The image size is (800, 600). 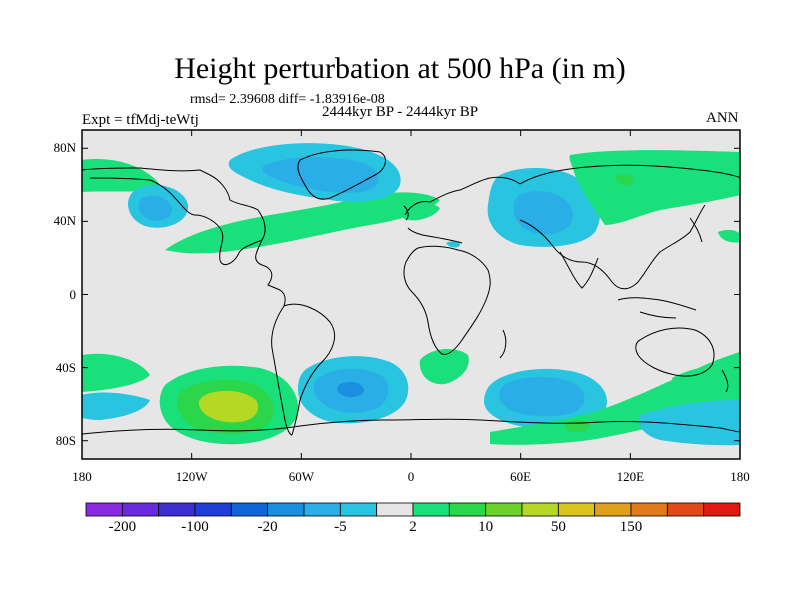 I want to click on contour-blue-ne-pacific-core, so click(x=155, y=208).